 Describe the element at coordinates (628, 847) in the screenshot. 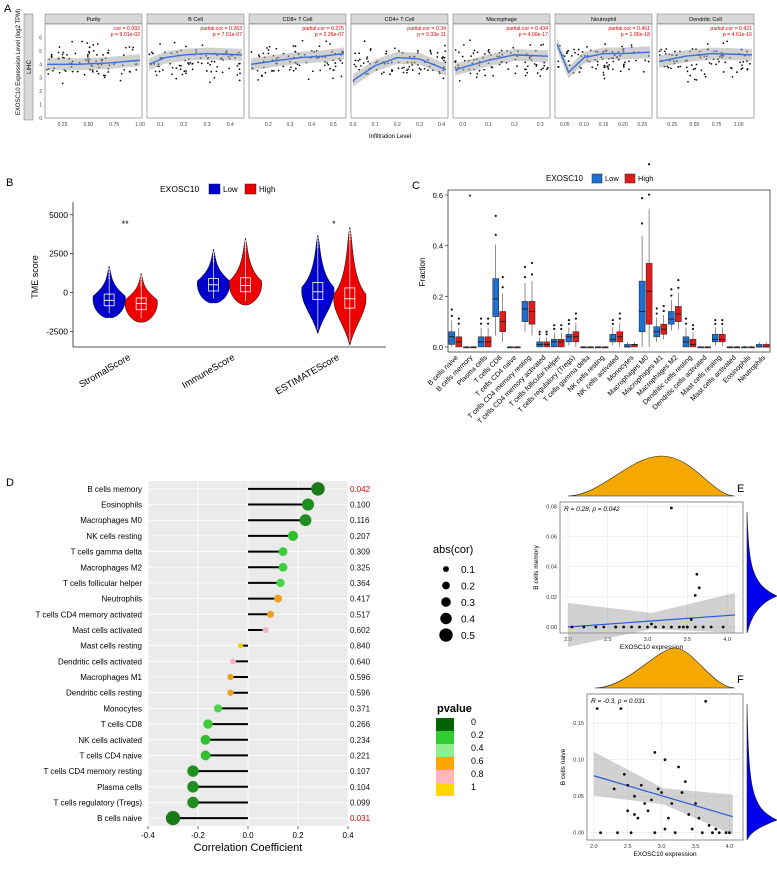

I see `x-tick-label: 2.5` at that location.